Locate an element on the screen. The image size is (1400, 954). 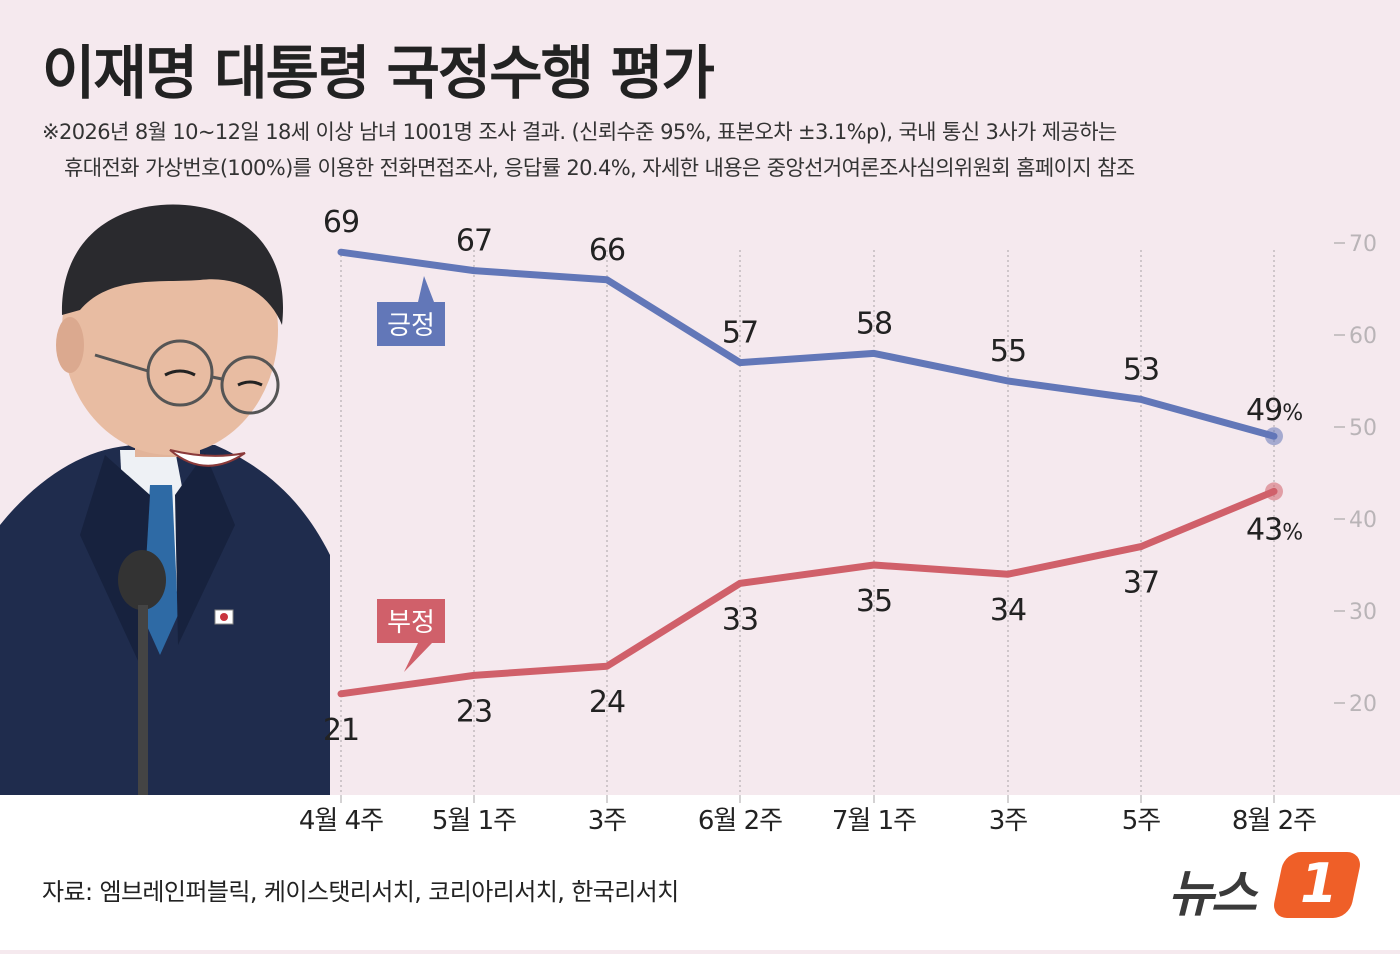
value-label-negative-1: 23 is located at coordinates (474, 711).